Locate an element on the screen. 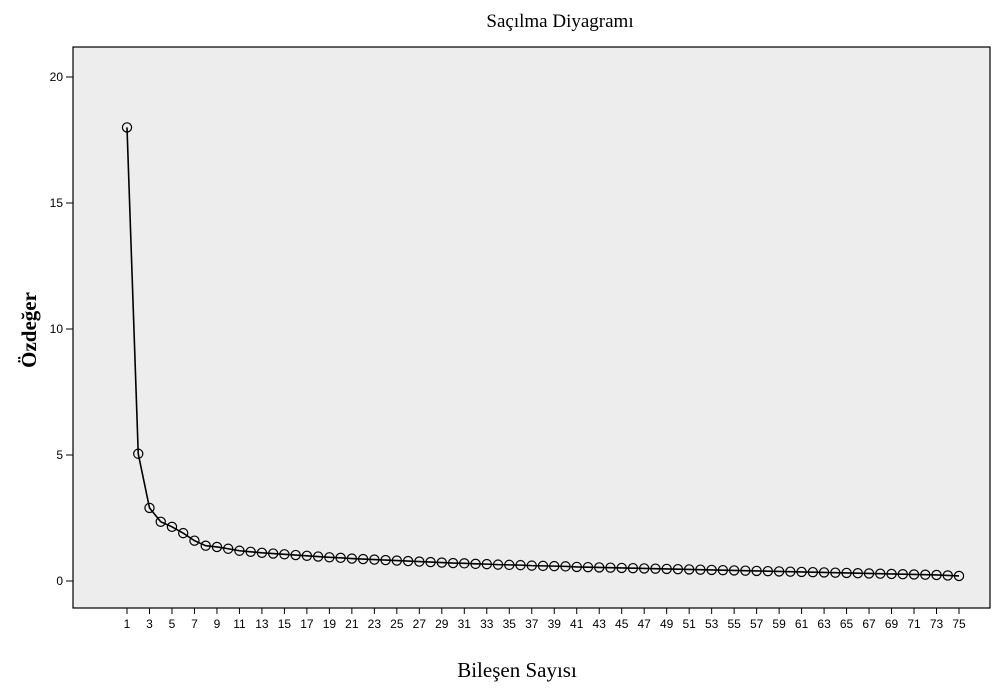 Image resolution: width=1003 pixels, height=689 pixels. y-tick-label: 10 is located at coordinates (57, 329).